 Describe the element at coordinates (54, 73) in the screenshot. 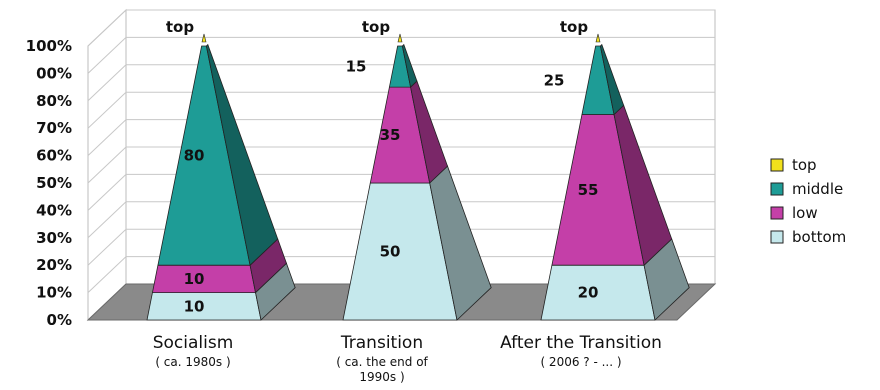

I see `y-tick-label: 00%` at that location.